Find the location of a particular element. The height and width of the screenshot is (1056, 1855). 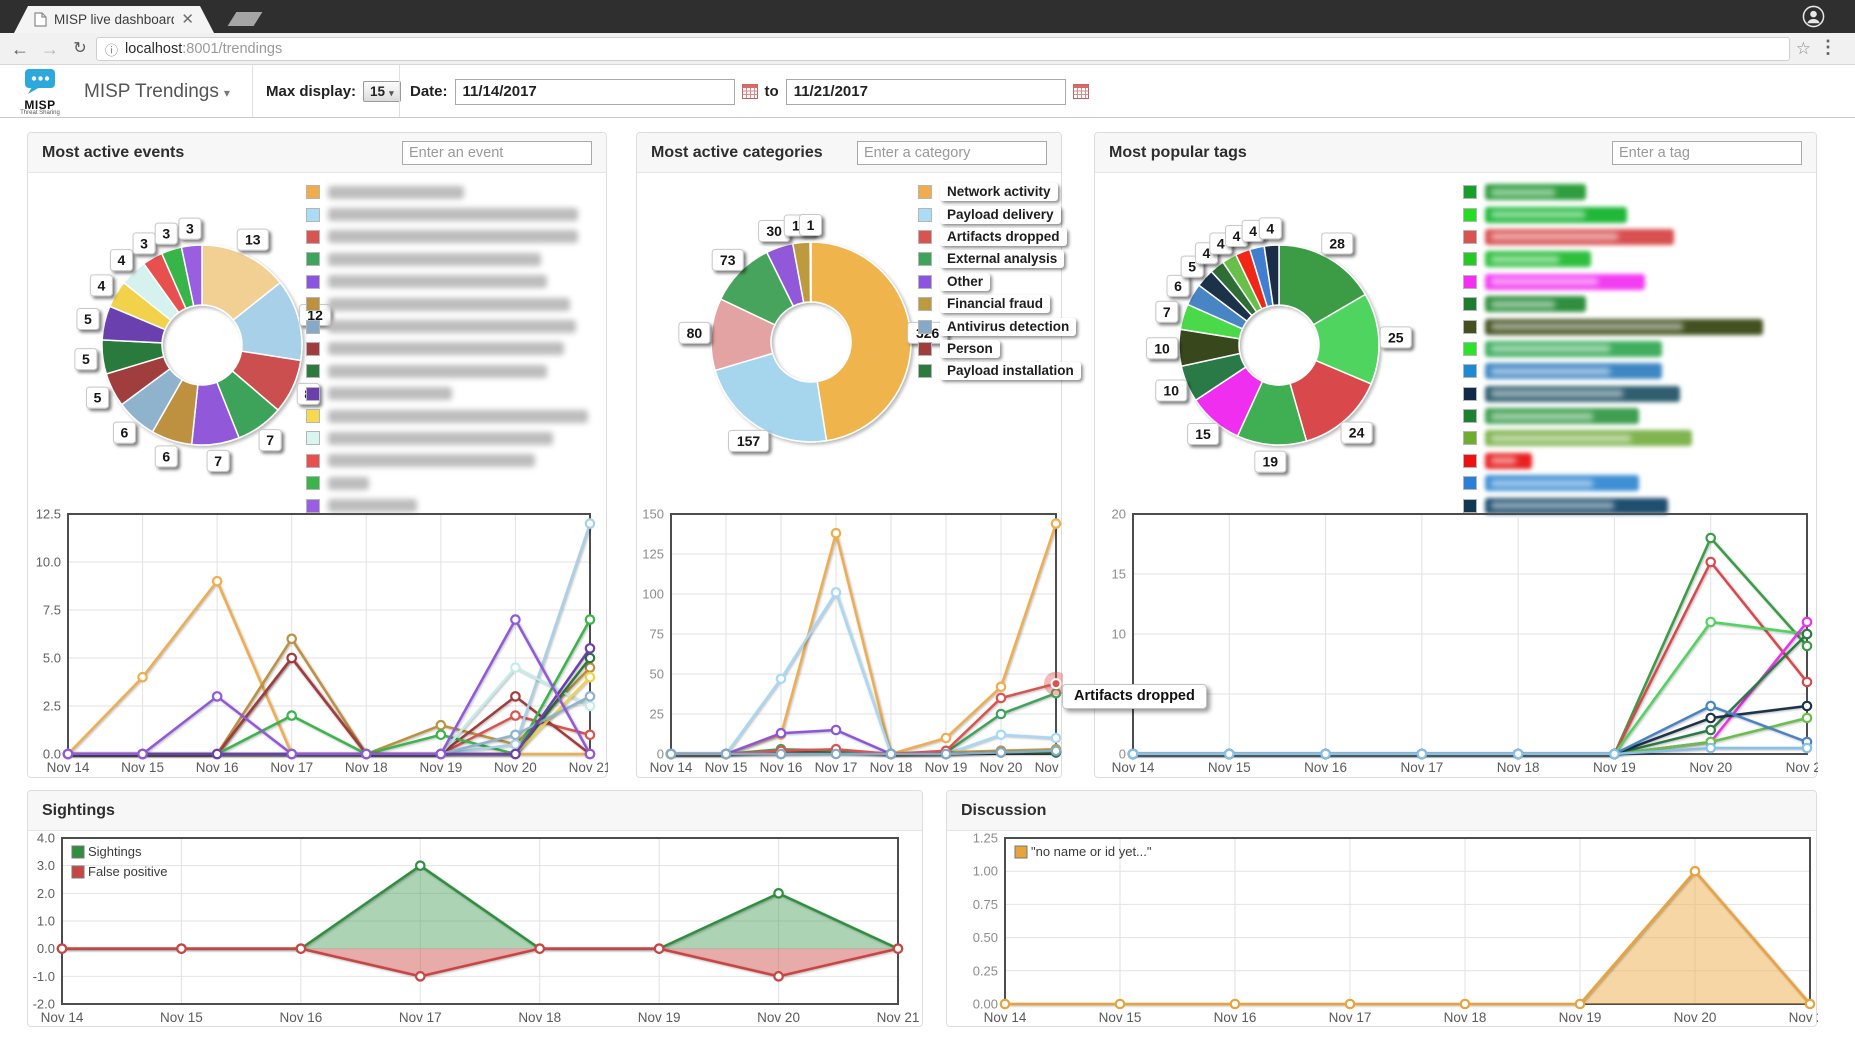

legend-item: Other is located at coordinates (999, 282).